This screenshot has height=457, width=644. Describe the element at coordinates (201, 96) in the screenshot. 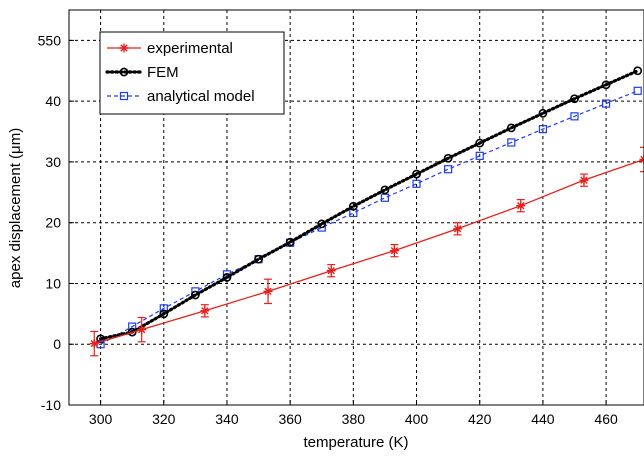

I see `legend-label: analytical model` at that location.